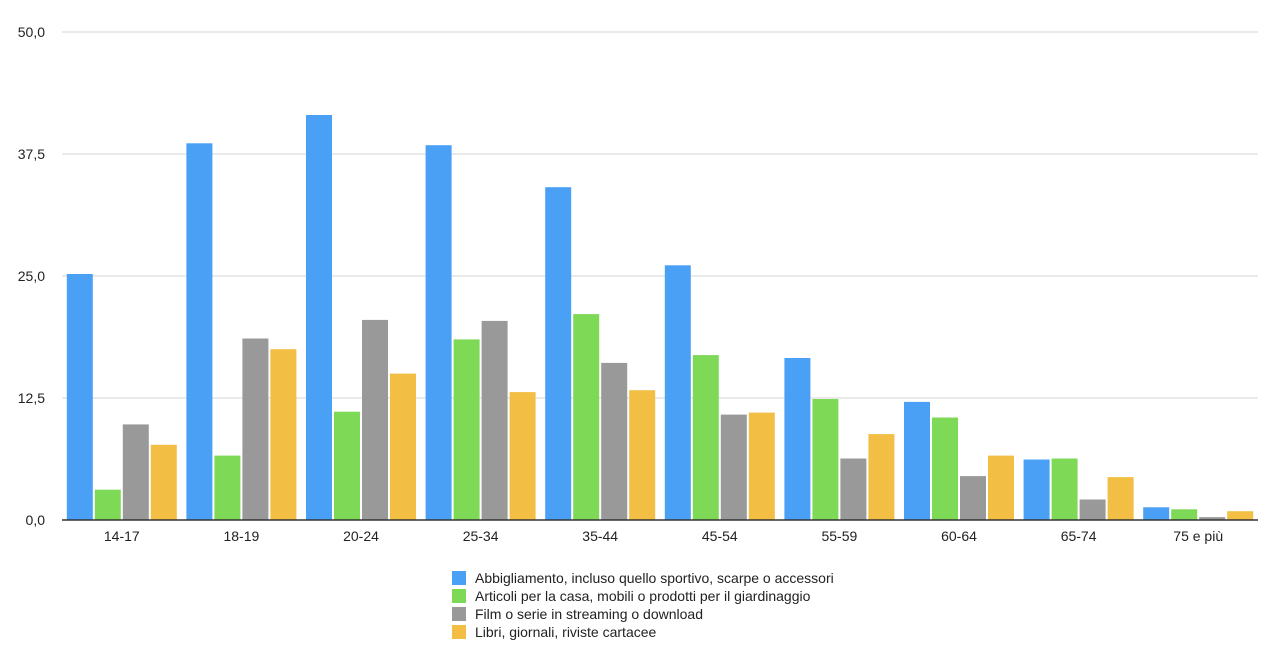 The width and height of the screenshot is (1280, 655). Describe the element at coordinates (31, 398) in the screenshot. I see `y-tick-label: 12,5` at that location.